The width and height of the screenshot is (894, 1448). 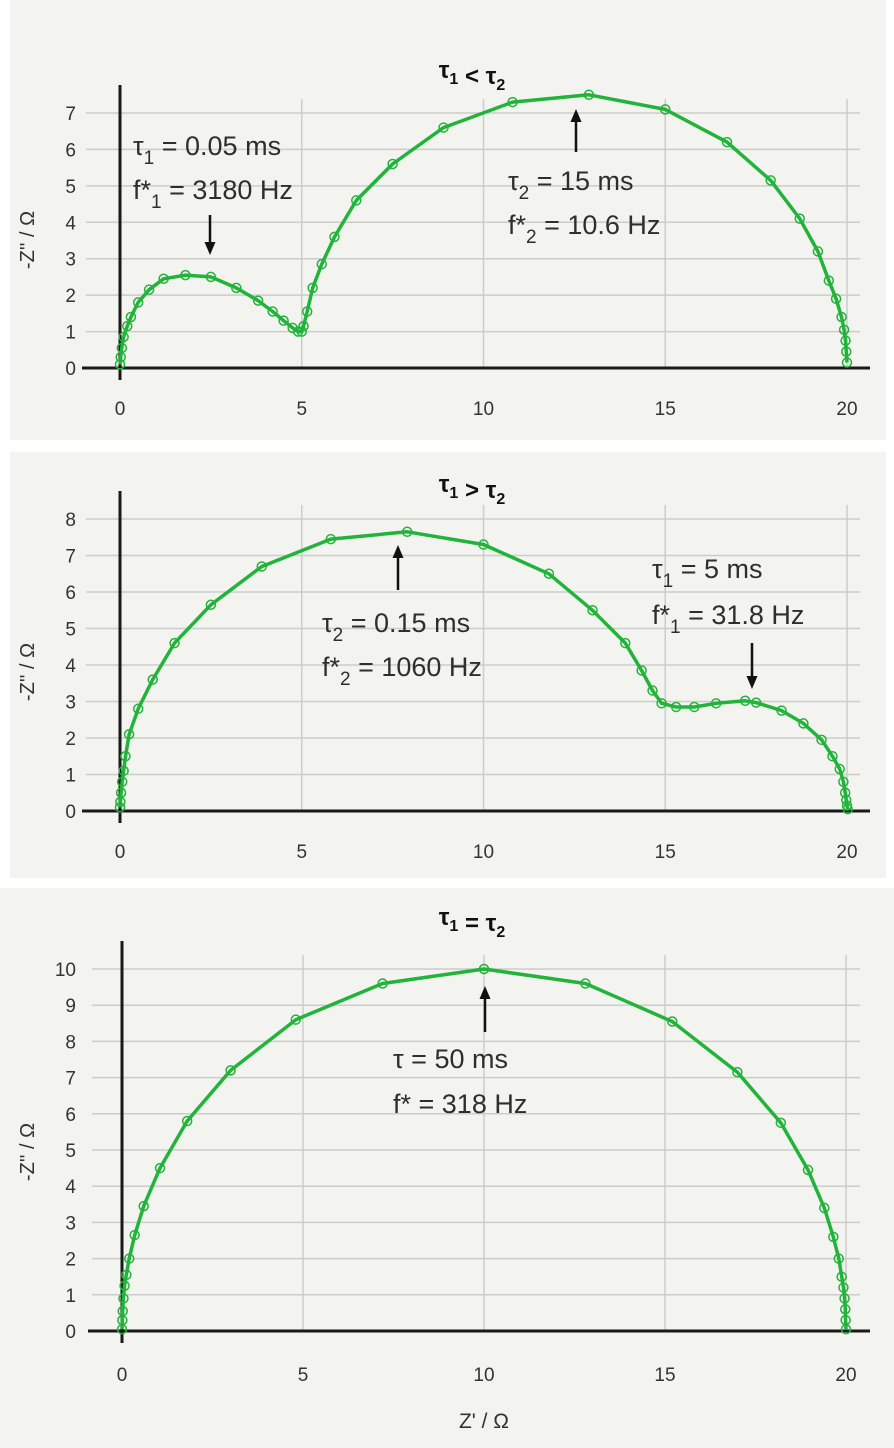 I want to click on chart-title: τ1 = τ2, so click(x=472, y=922).